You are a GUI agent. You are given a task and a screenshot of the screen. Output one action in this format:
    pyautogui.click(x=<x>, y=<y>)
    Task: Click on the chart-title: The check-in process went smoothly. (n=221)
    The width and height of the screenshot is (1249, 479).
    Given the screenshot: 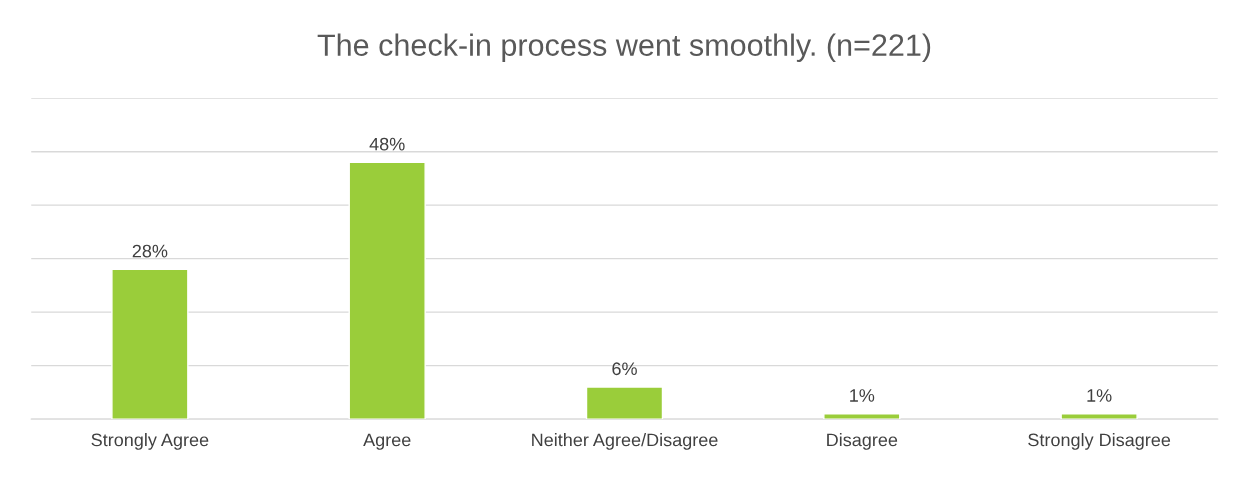 What is the action you would take?
    pyautogui.click(x=624, y=48)
    